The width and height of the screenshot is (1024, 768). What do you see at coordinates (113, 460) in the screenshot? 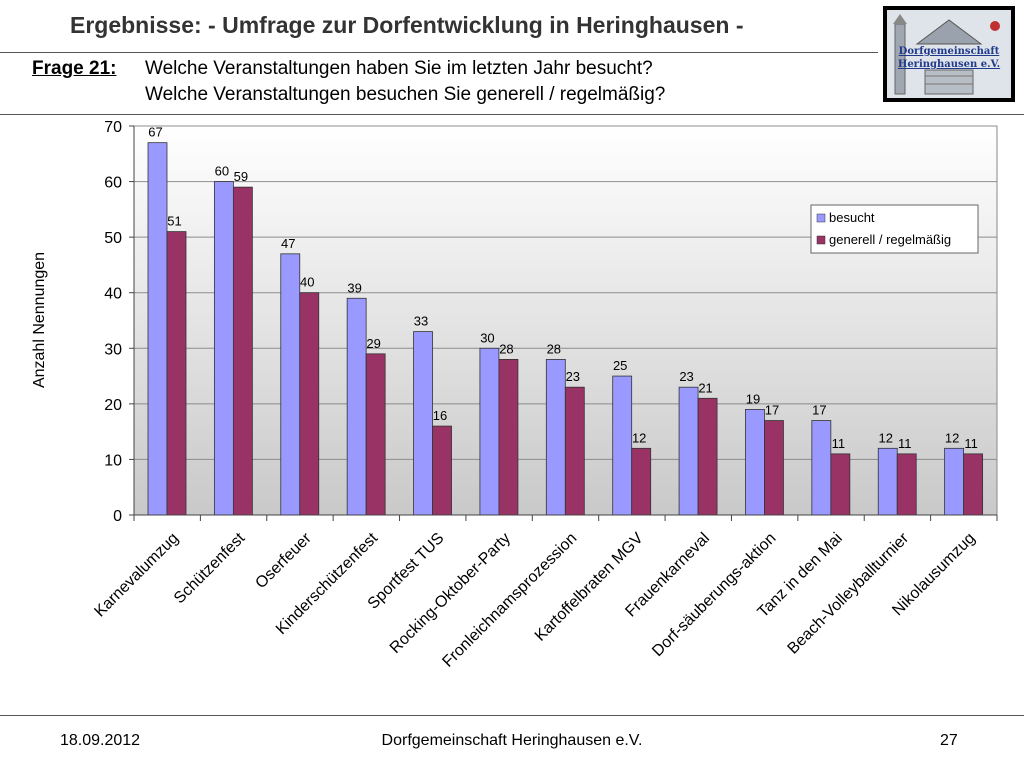
I see `y-tick-label: 10` at bounding box center [113, 460].